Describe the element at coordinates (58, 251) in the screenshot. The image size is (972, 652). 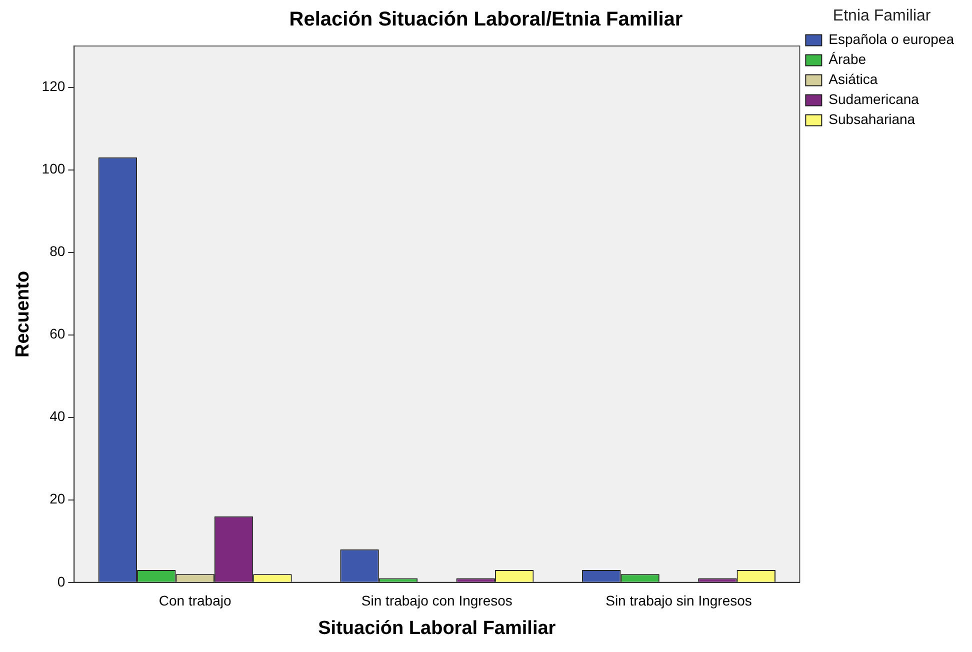
I see `y-tick-label: 80` at that location.